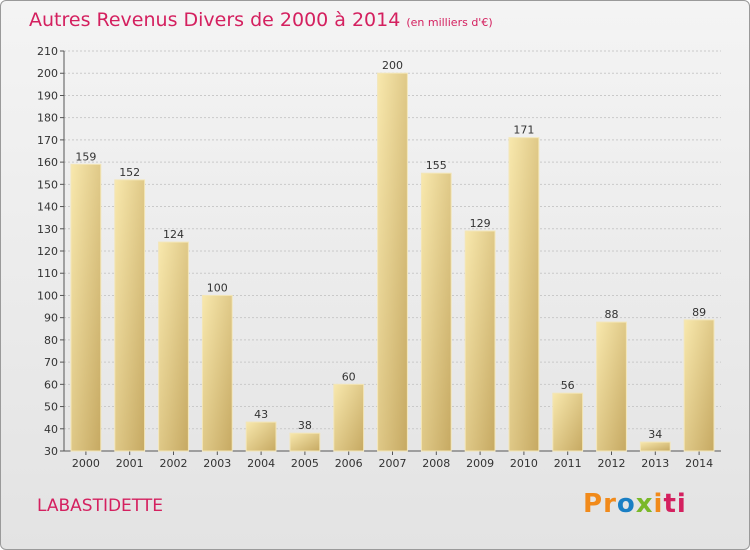 This screenshot has height=550, width=750. Describe the element at coordinates (173, 234) in the screenshot. I see `bar-value-label: 124` at that location.